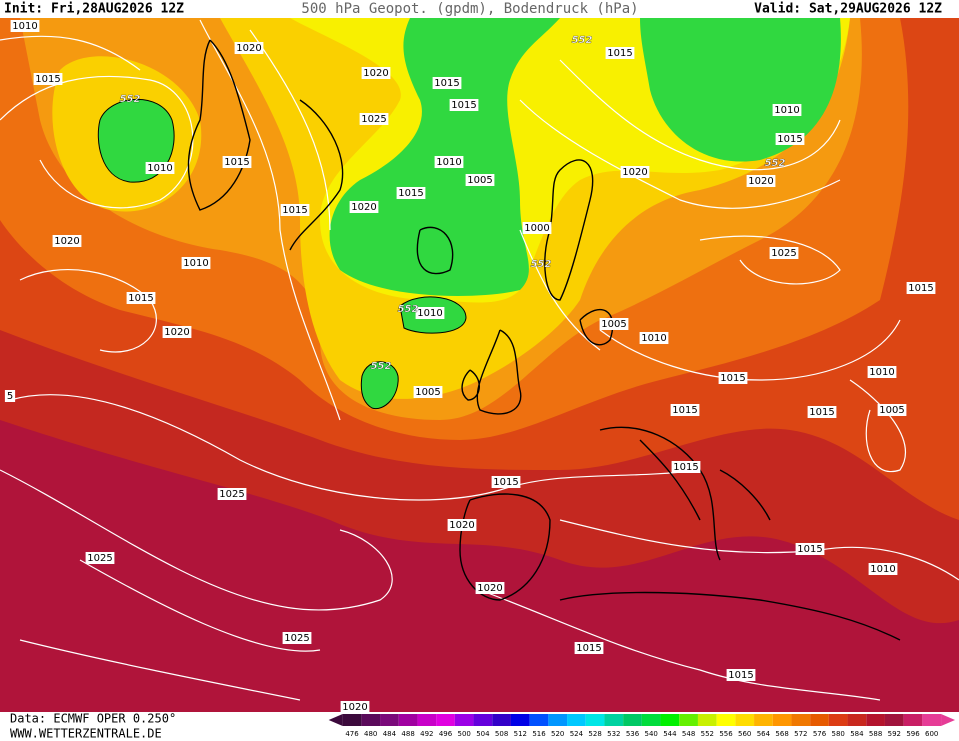  I want to click on colorbar-label: 496, so click(446, 734).